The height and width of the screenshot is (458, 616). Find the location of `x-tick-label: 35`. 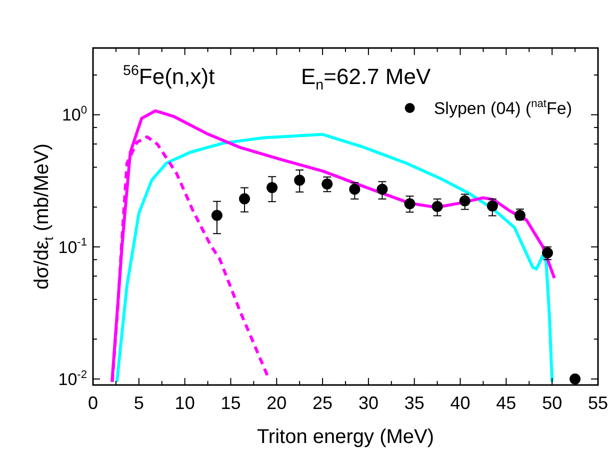

x-tick-label: 35 is located at coordinates (414, 403).